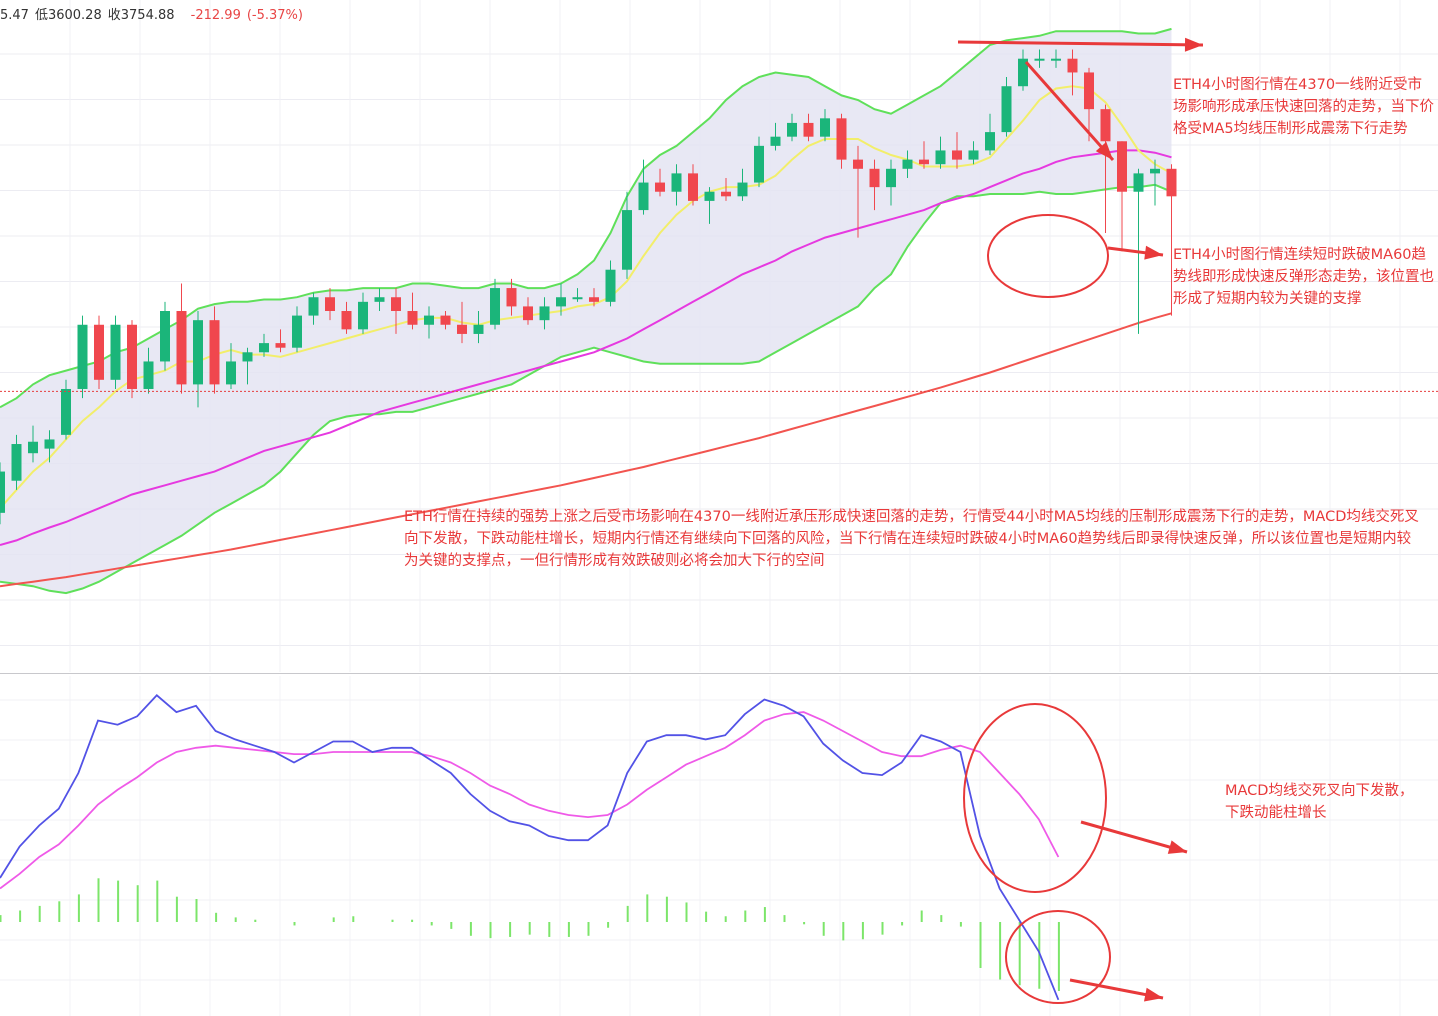 The height and width of the screenshot is (1016, 1438). What do you see at coordinates (1058, 957) in the screenshot?
I see `circle-histogram` at bounding box center [1058, 957].